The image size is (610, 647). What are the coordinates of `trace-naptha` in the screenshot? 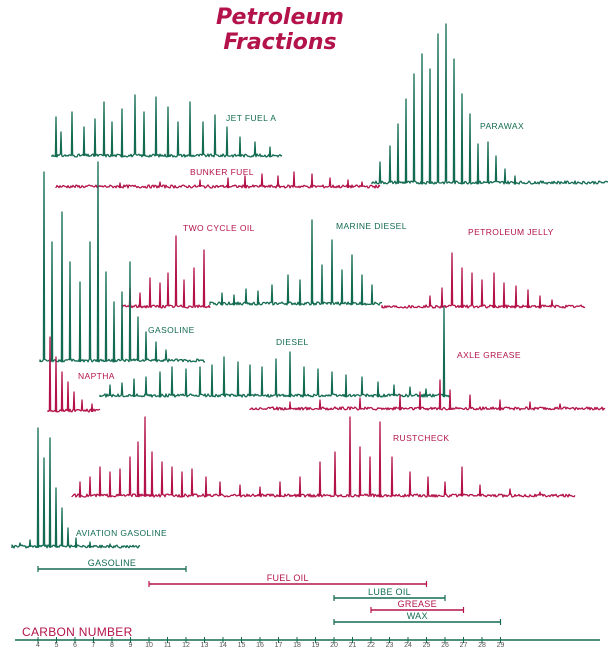 It's located at (74, 374).